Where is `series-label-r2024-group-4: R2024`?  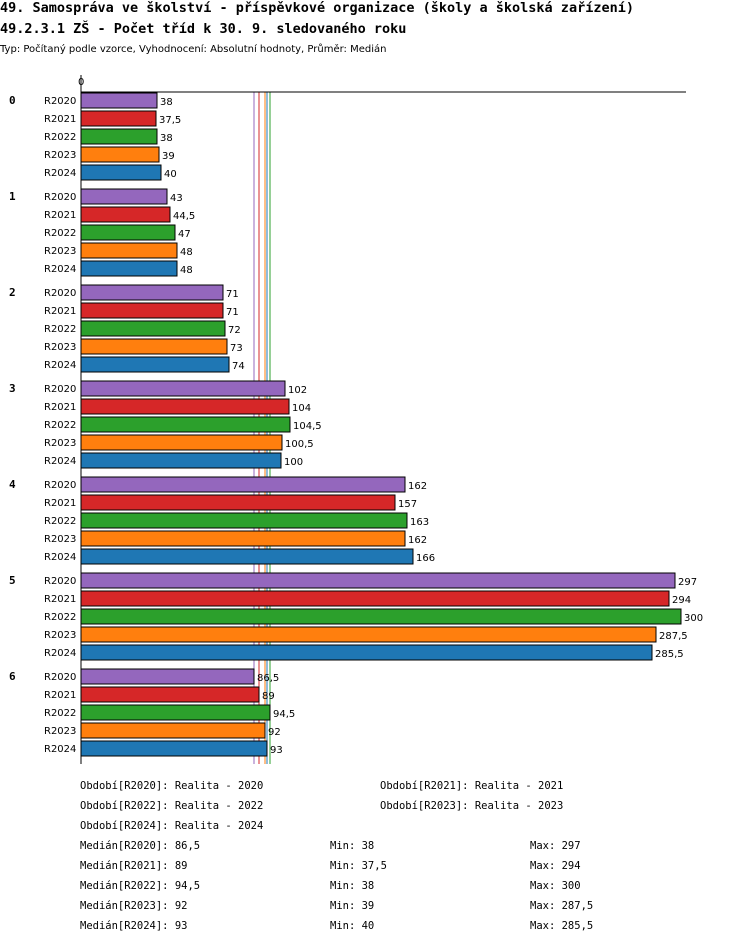 series-label-r2024-group-4: R2024 is located at coordinates (60, 557).